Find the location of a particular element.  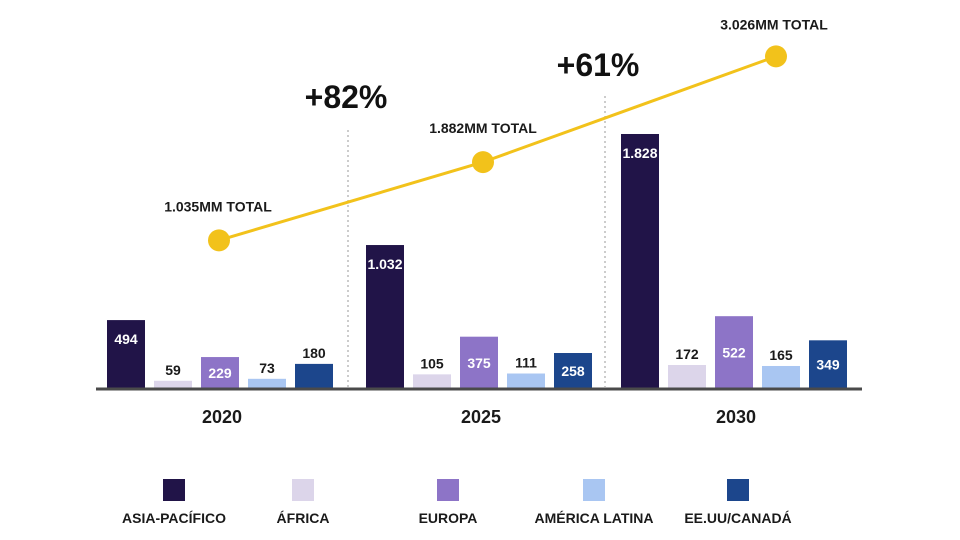

bar-ee-uu-canada-2030 is located at coordinates (828, 364).